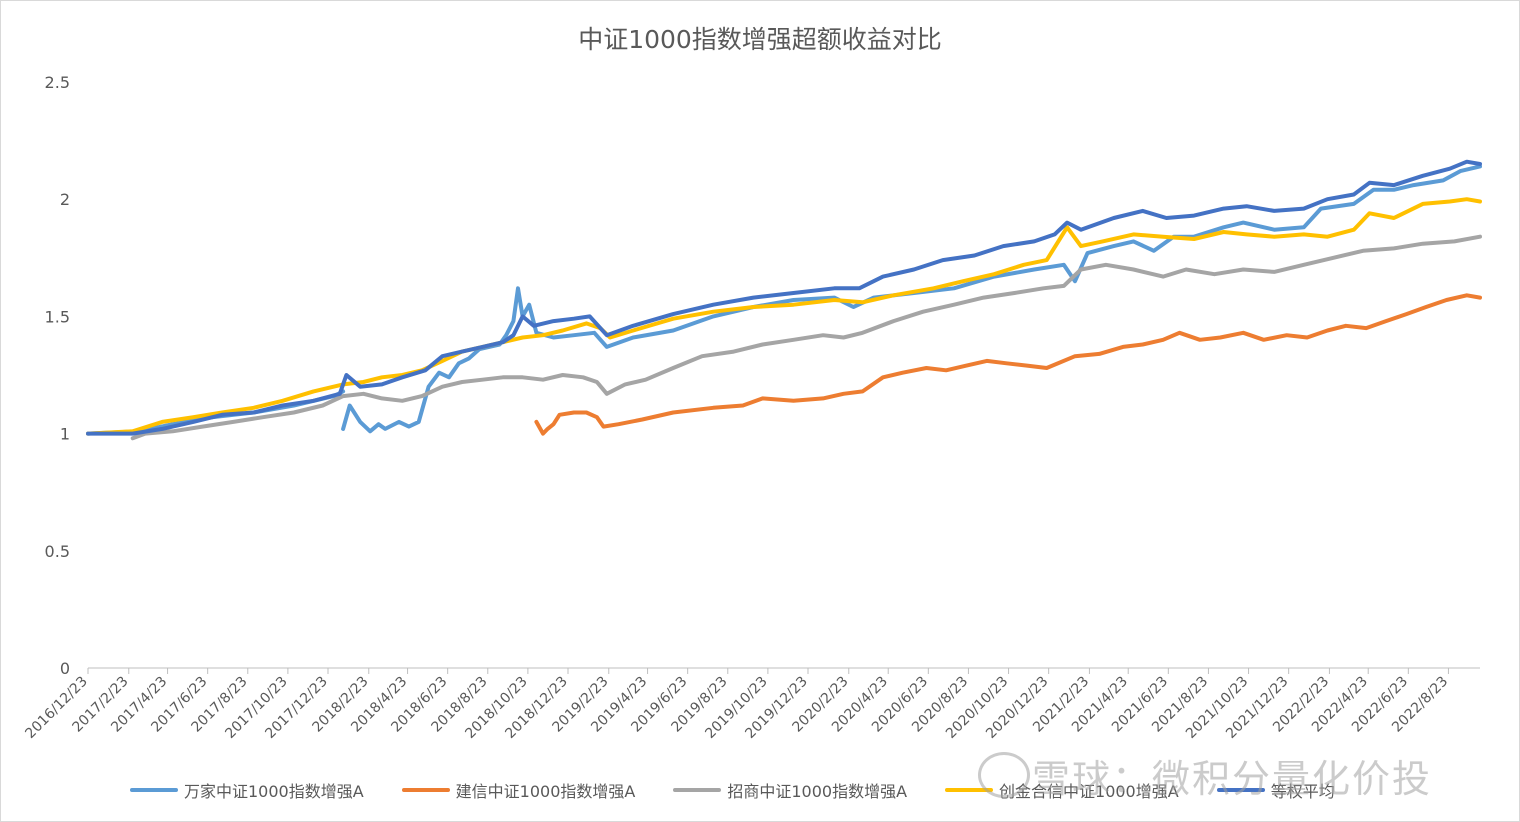 This screenshot has height=822, width=1520. I want to click on legend-label: 创金合信中证1000增强A, so click(1089, 791).